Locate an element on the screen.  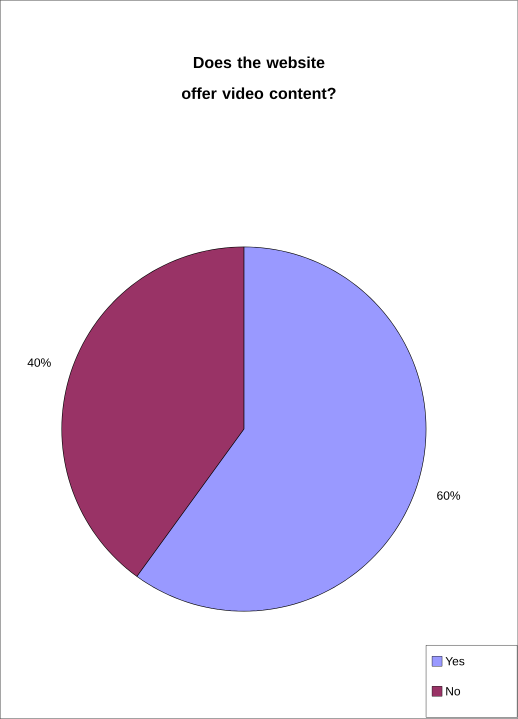
data-label: 60% is located at coordinates (448, 495).